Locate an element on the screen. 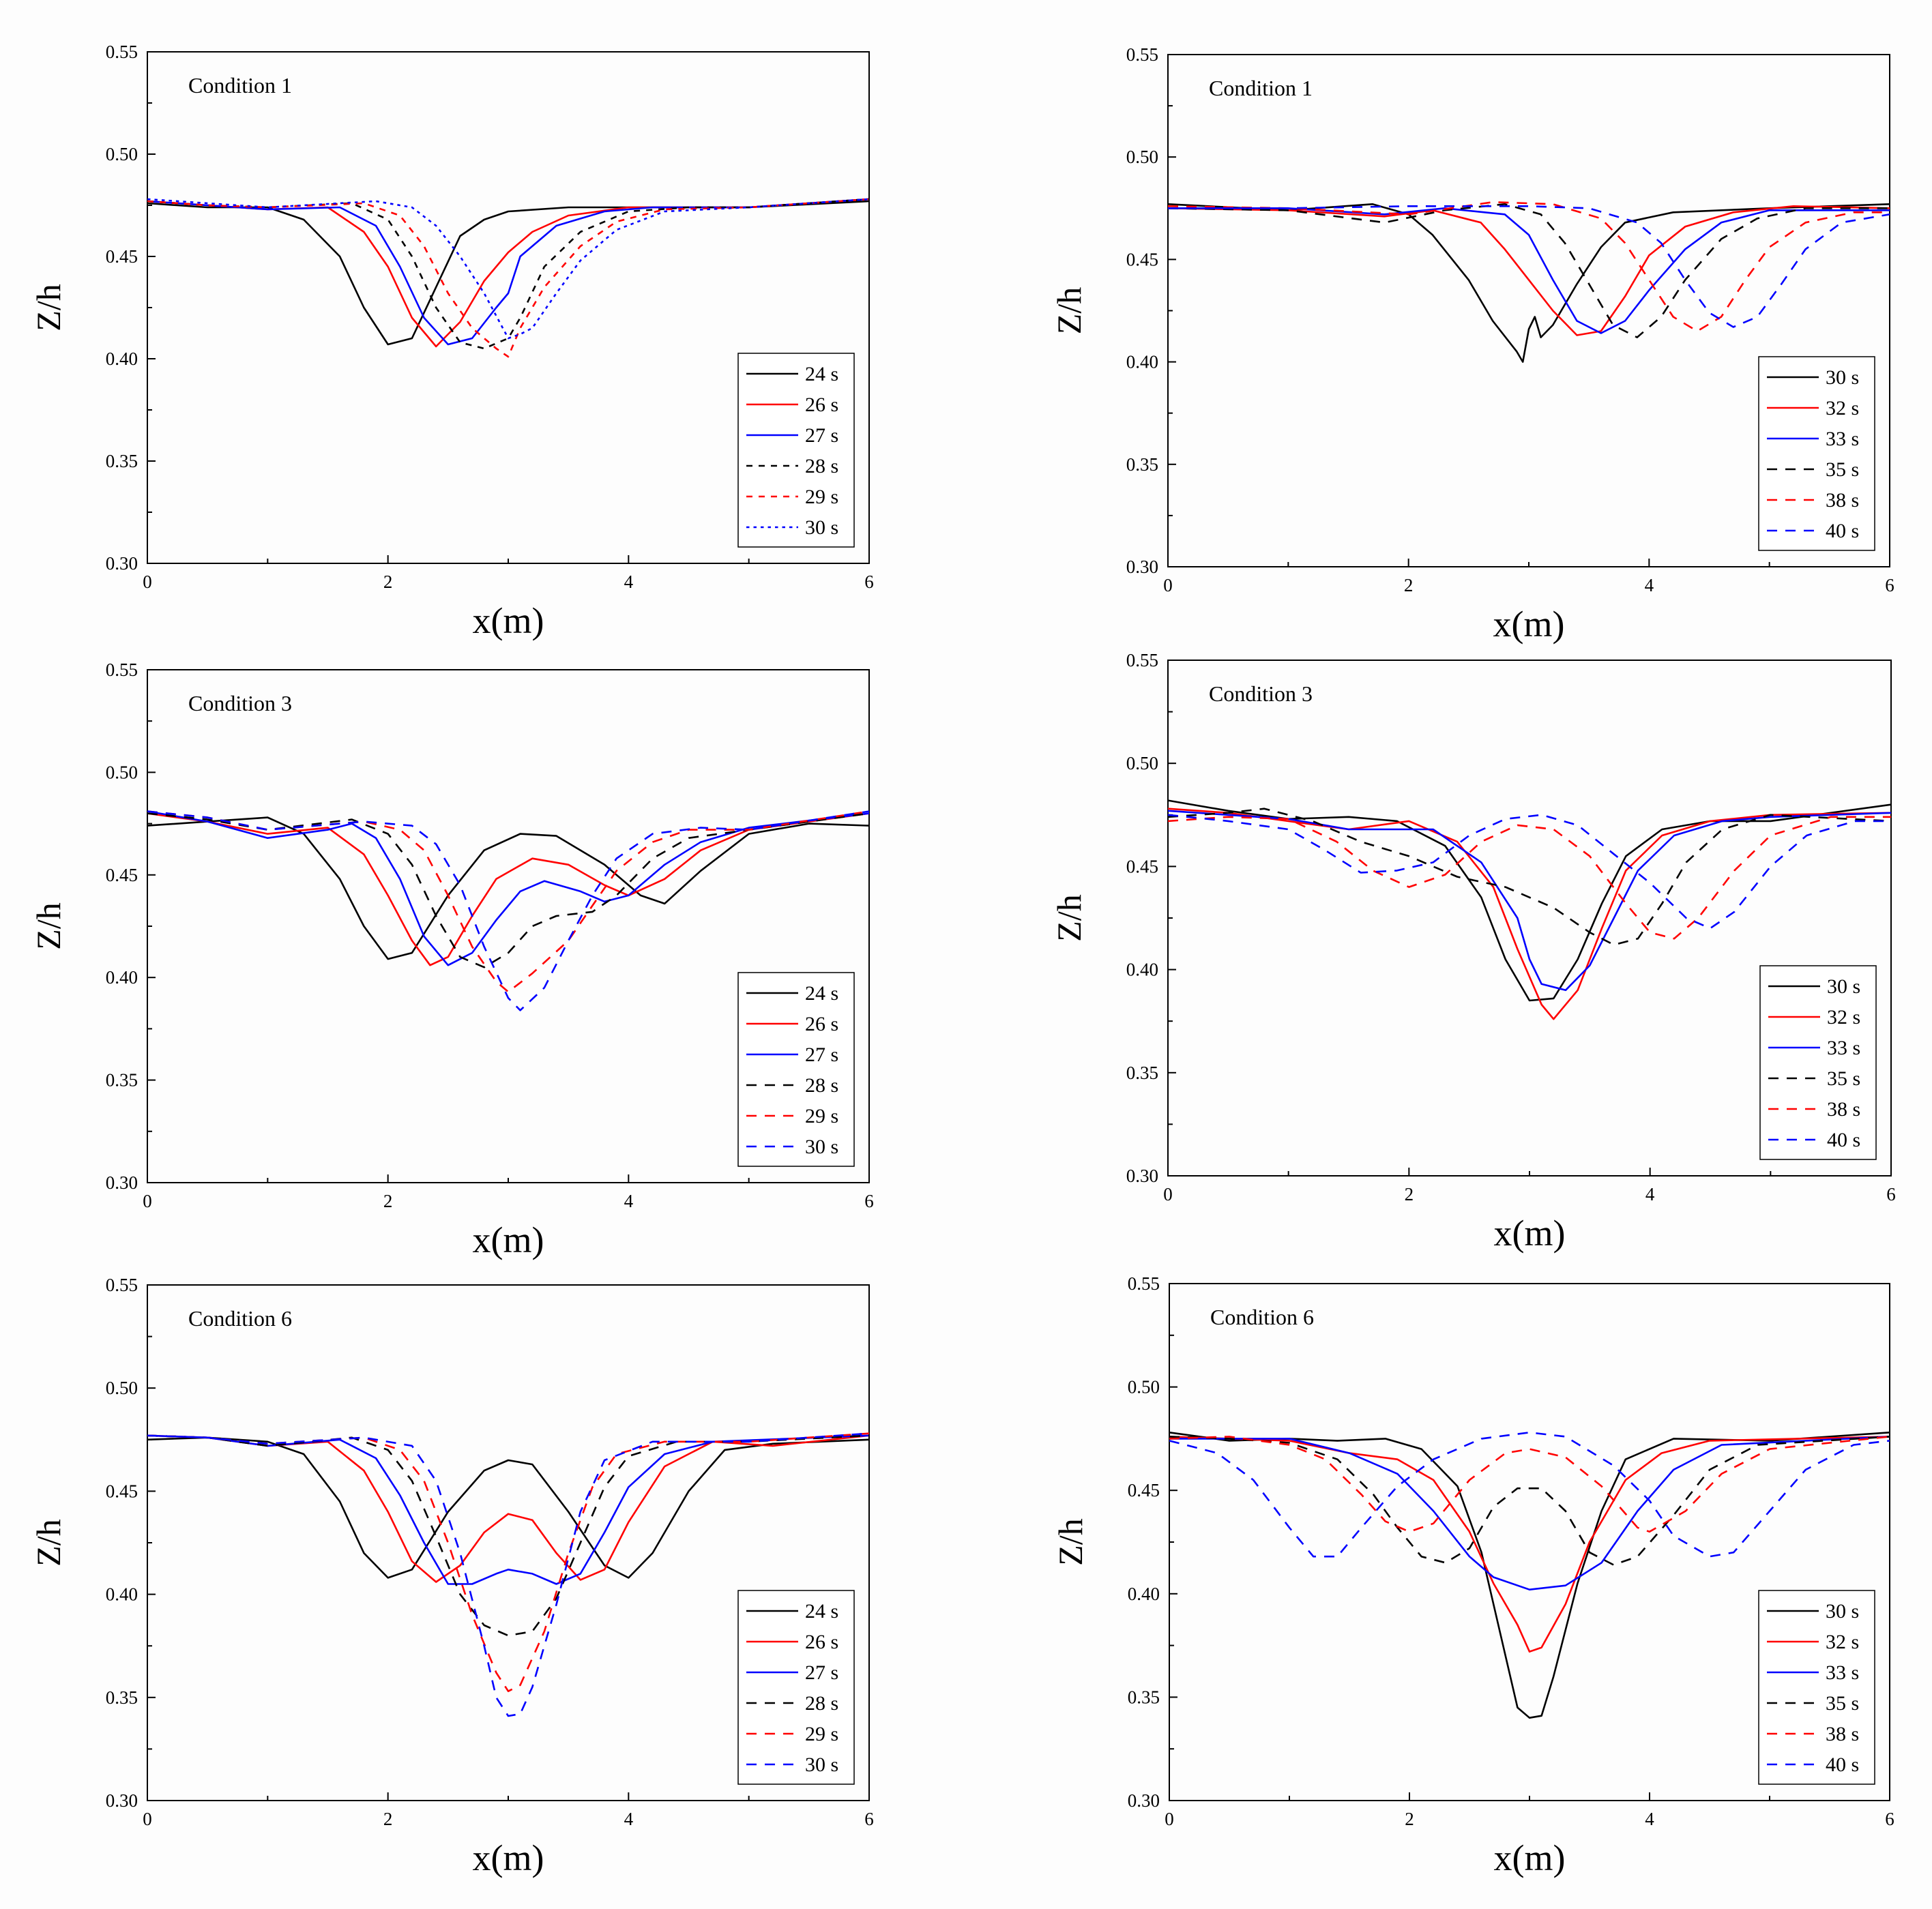  series-line-30s is located at coordinates (1529, 1575).